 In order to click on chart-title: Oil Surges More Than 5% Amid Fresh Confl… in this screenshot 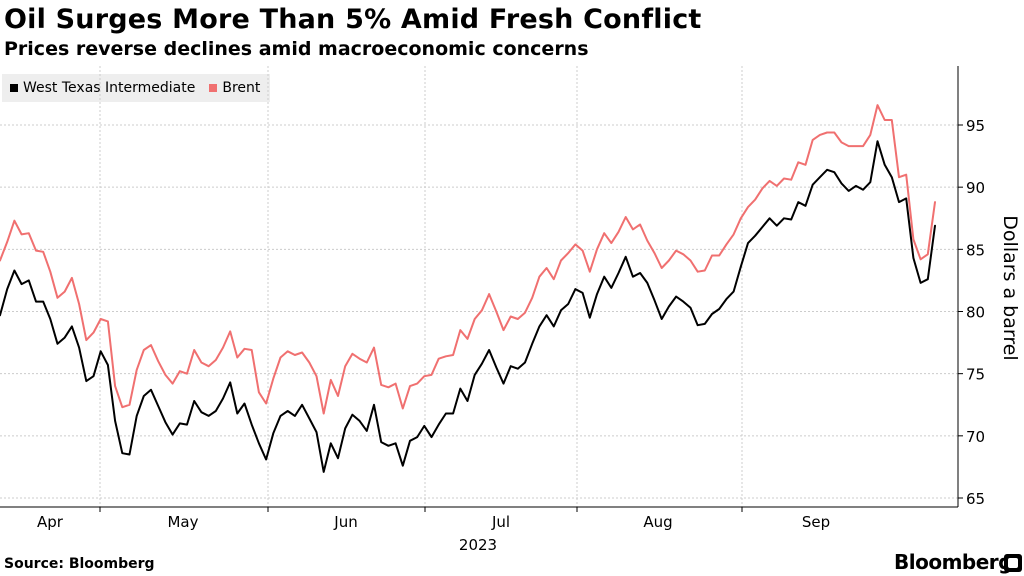, I will do `click(353, 19)`.